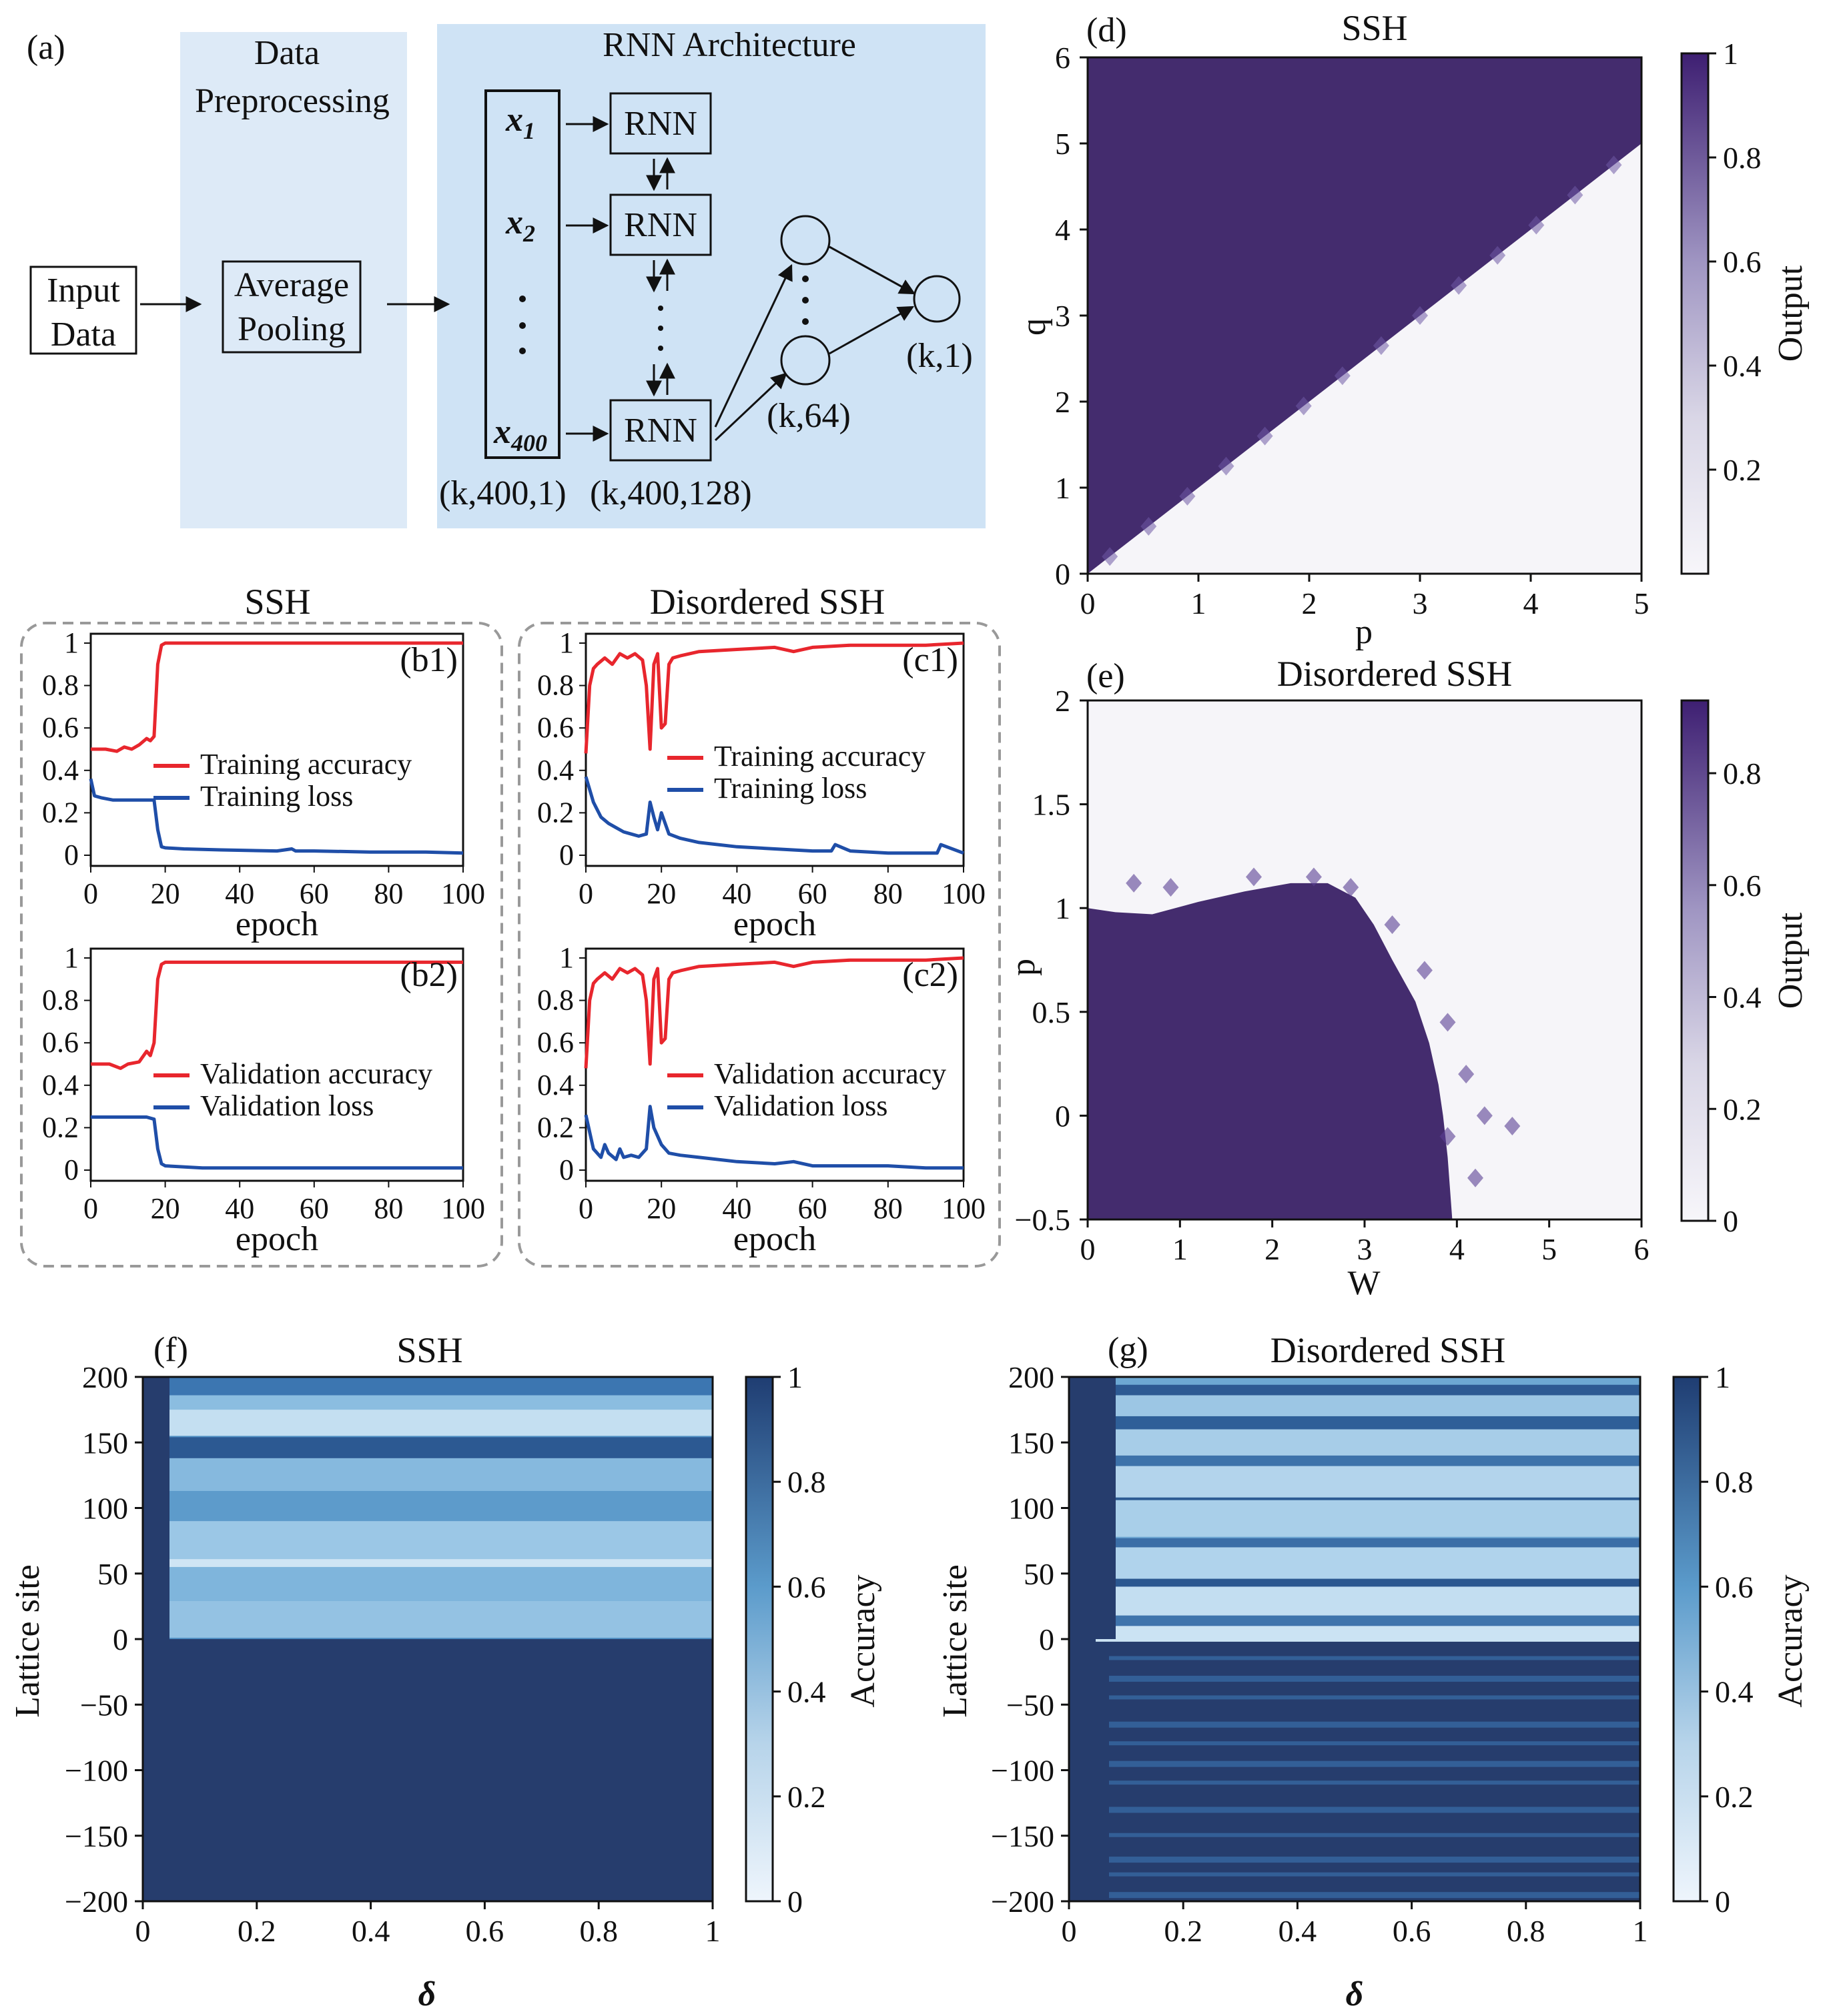  What do you see at coordinates (805, 300) in the screenshot?
I see `vertical-ellipsis-dense` at bounding box center [805, 300].